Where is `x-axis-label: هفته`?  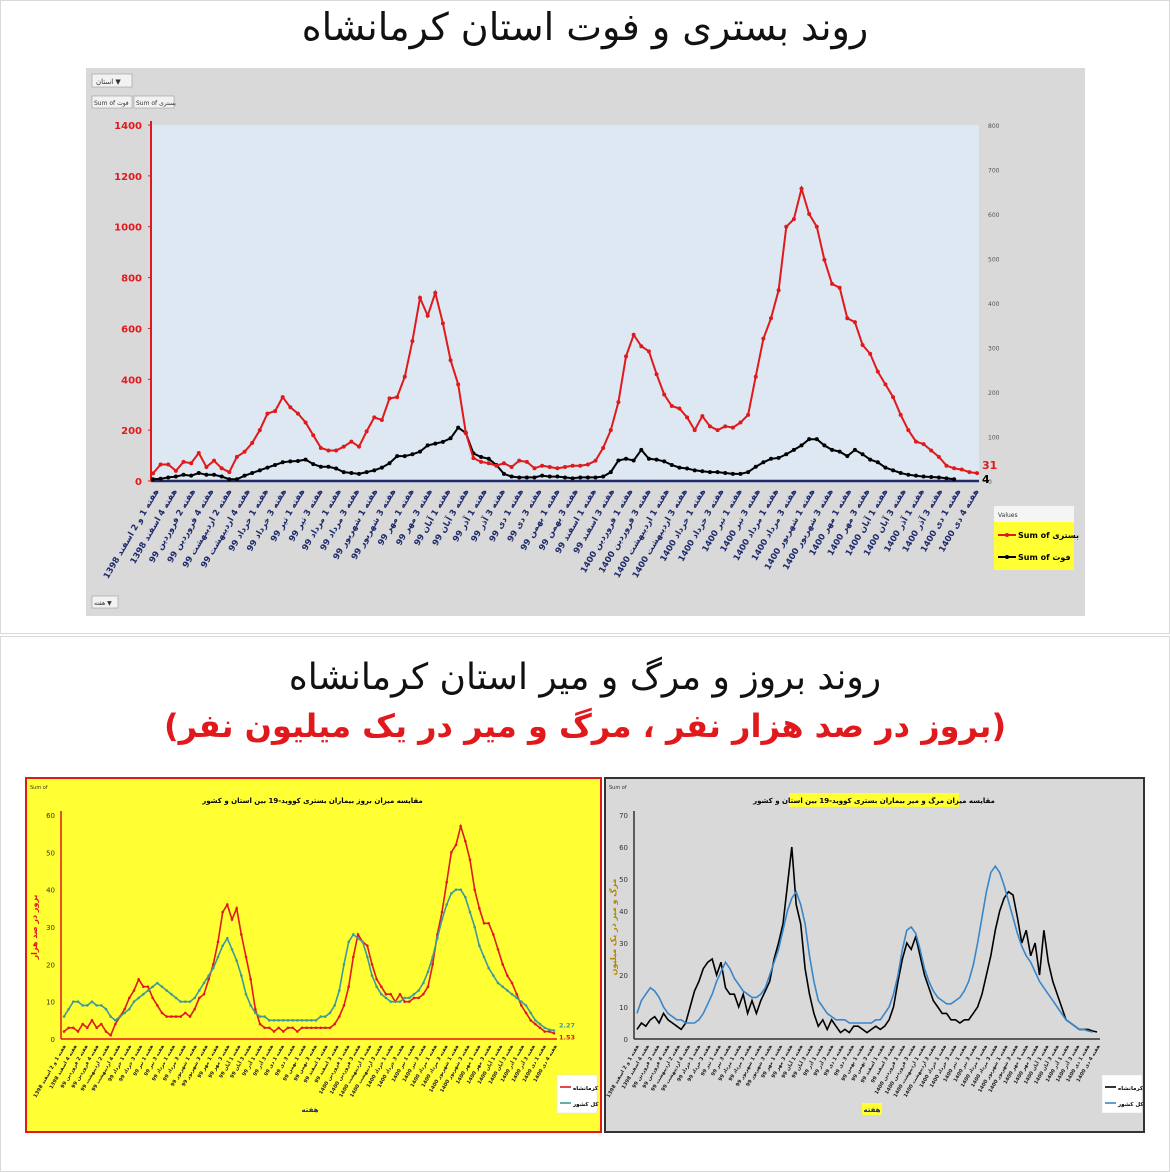
x-axis-label: هفته is located at coordinates (310, 1110).